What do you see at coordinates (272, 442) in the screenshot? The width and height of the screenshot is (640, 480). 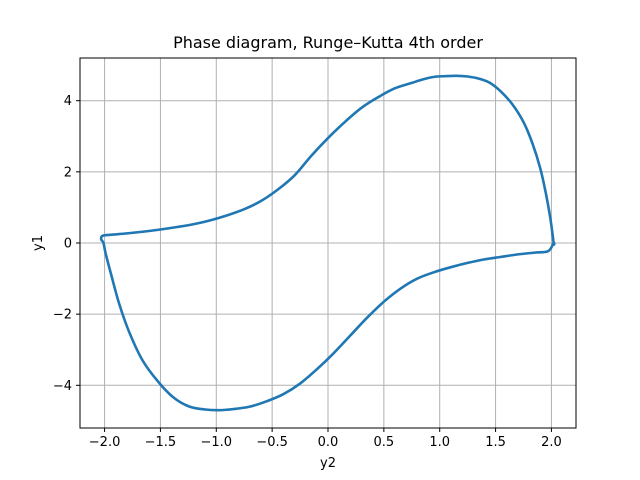 I see `x-tick-label: −0.5` at bounding box center [272, 442].